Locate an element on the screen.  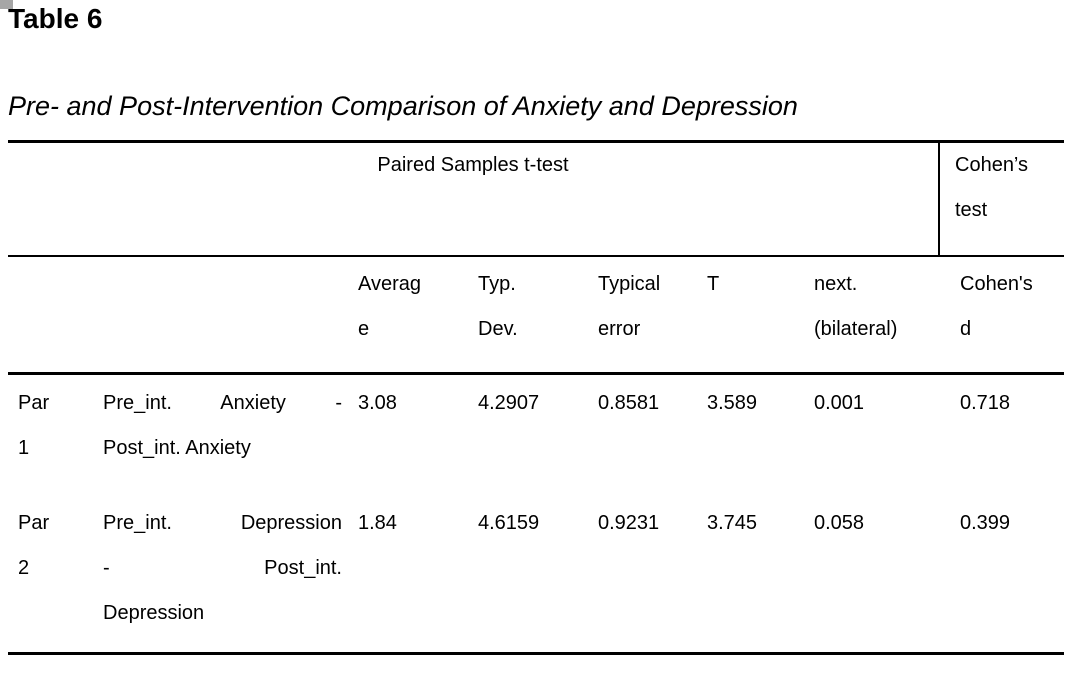
pair-2-typ-dev: 4.6159 is located at coordinates (509, 523).